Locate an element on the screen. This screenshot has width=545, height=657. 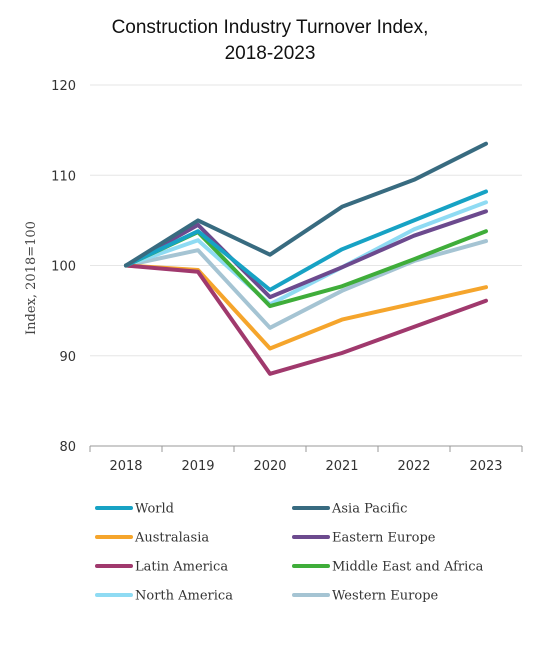
legend-item-australasia: Australasia is located at coordinates (152, 538).